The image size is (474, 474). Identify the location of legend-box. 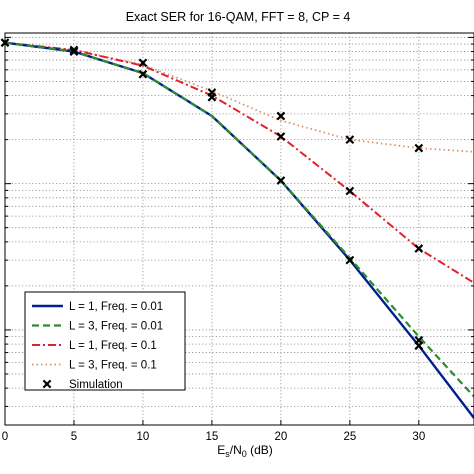
(105, 341).